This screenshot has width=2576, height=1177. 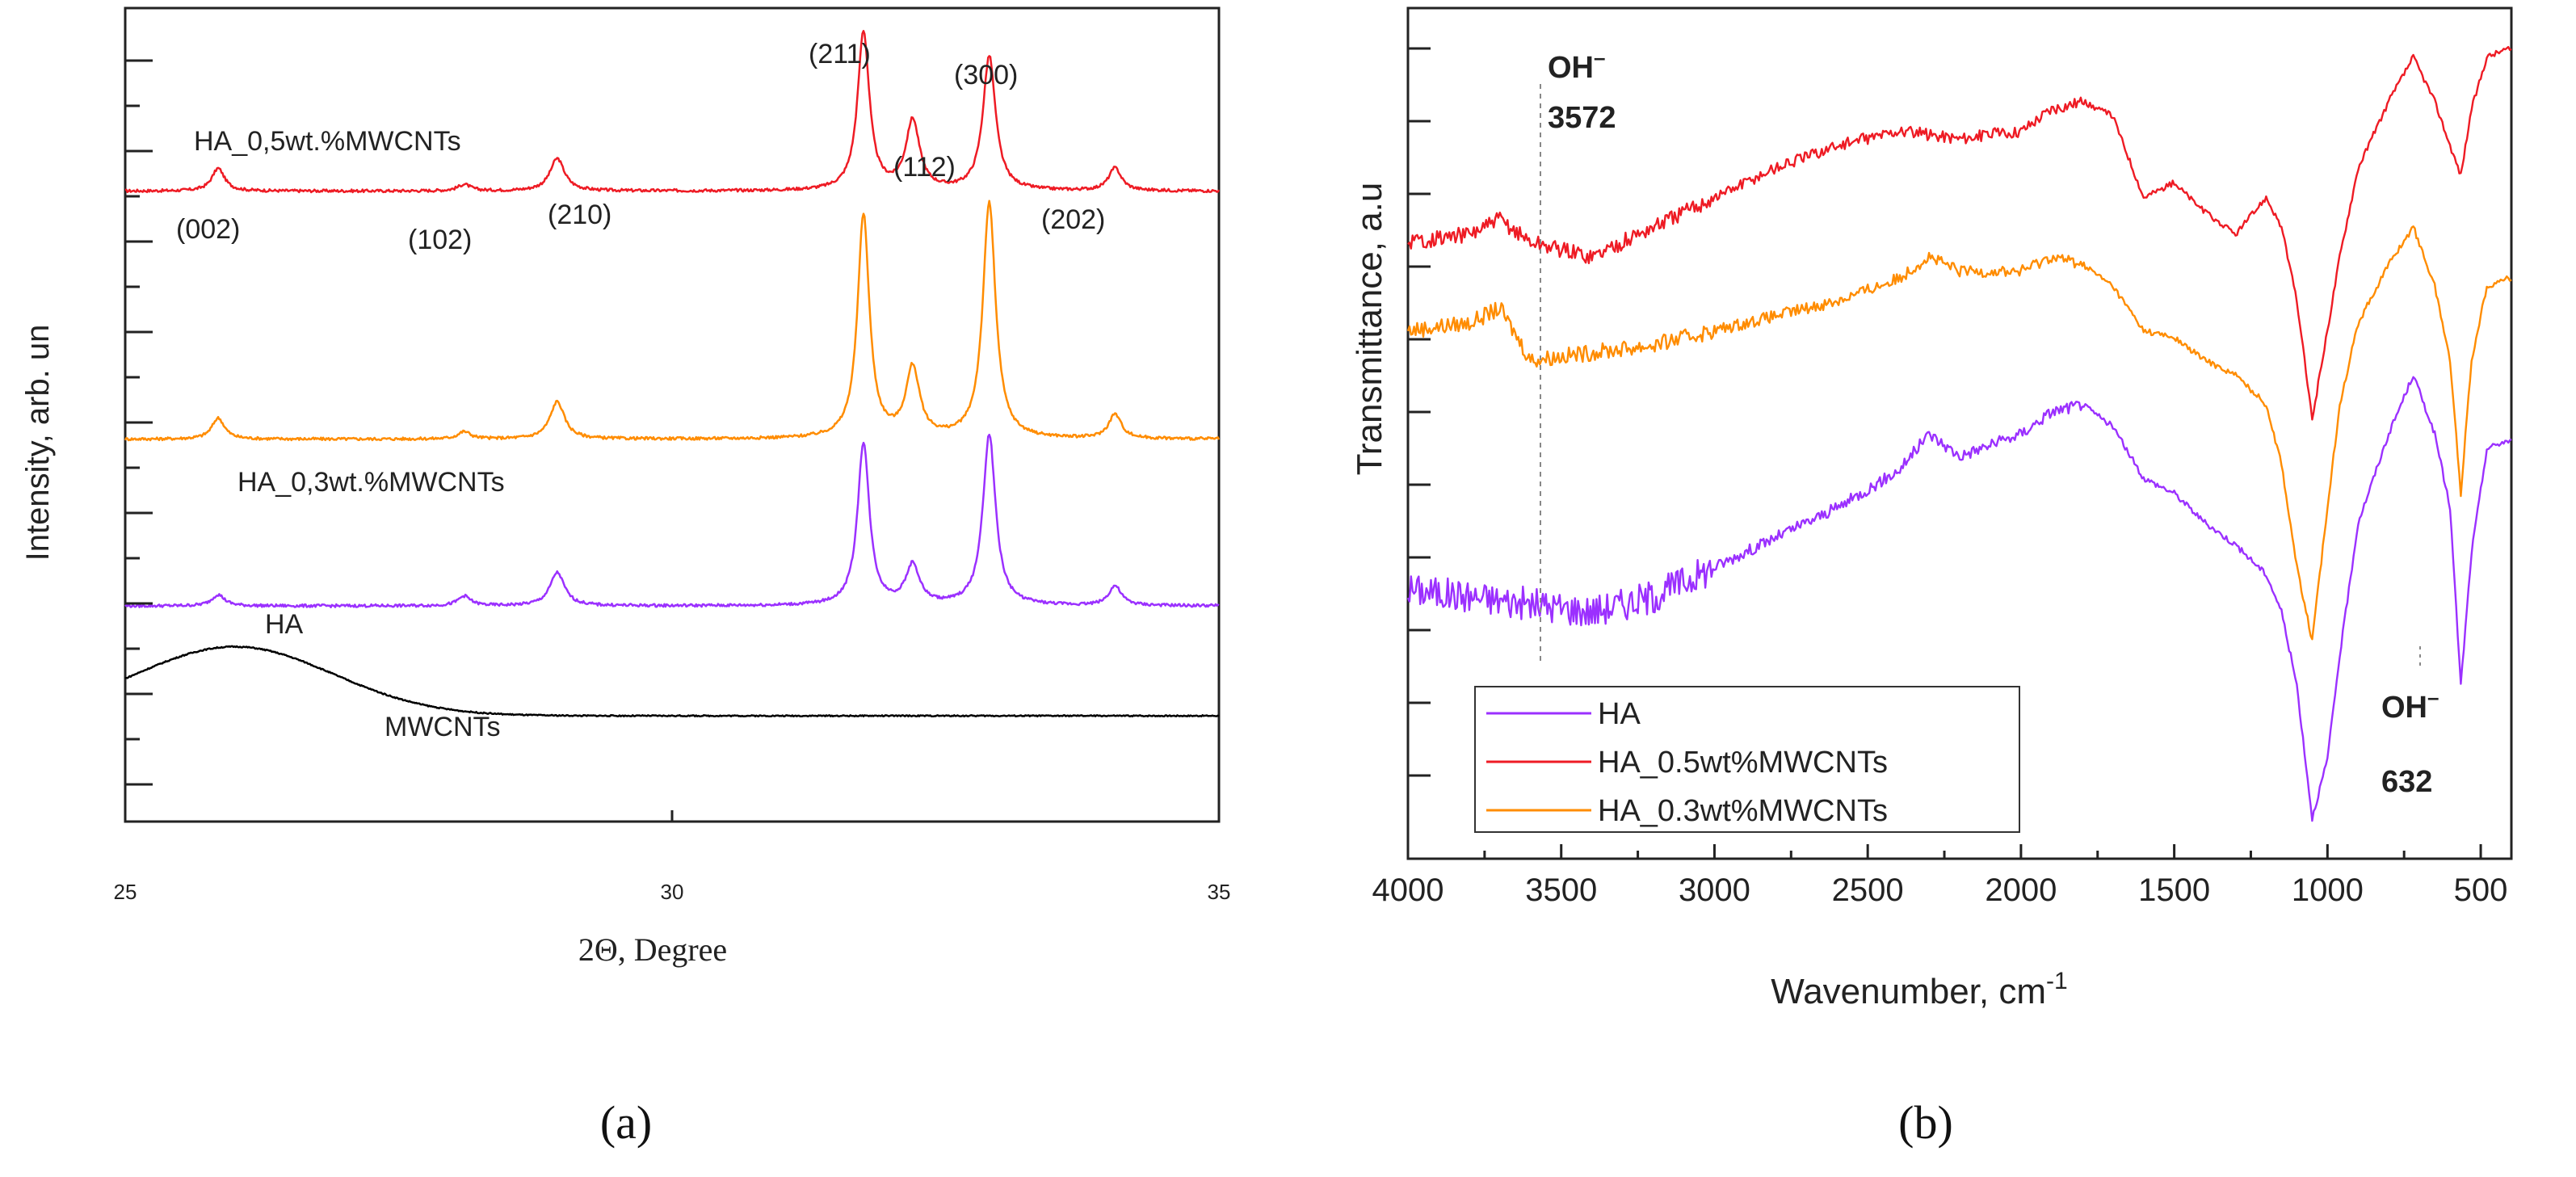 I want to click on x-tick-label-30: 30, so click(x=672, y=892).